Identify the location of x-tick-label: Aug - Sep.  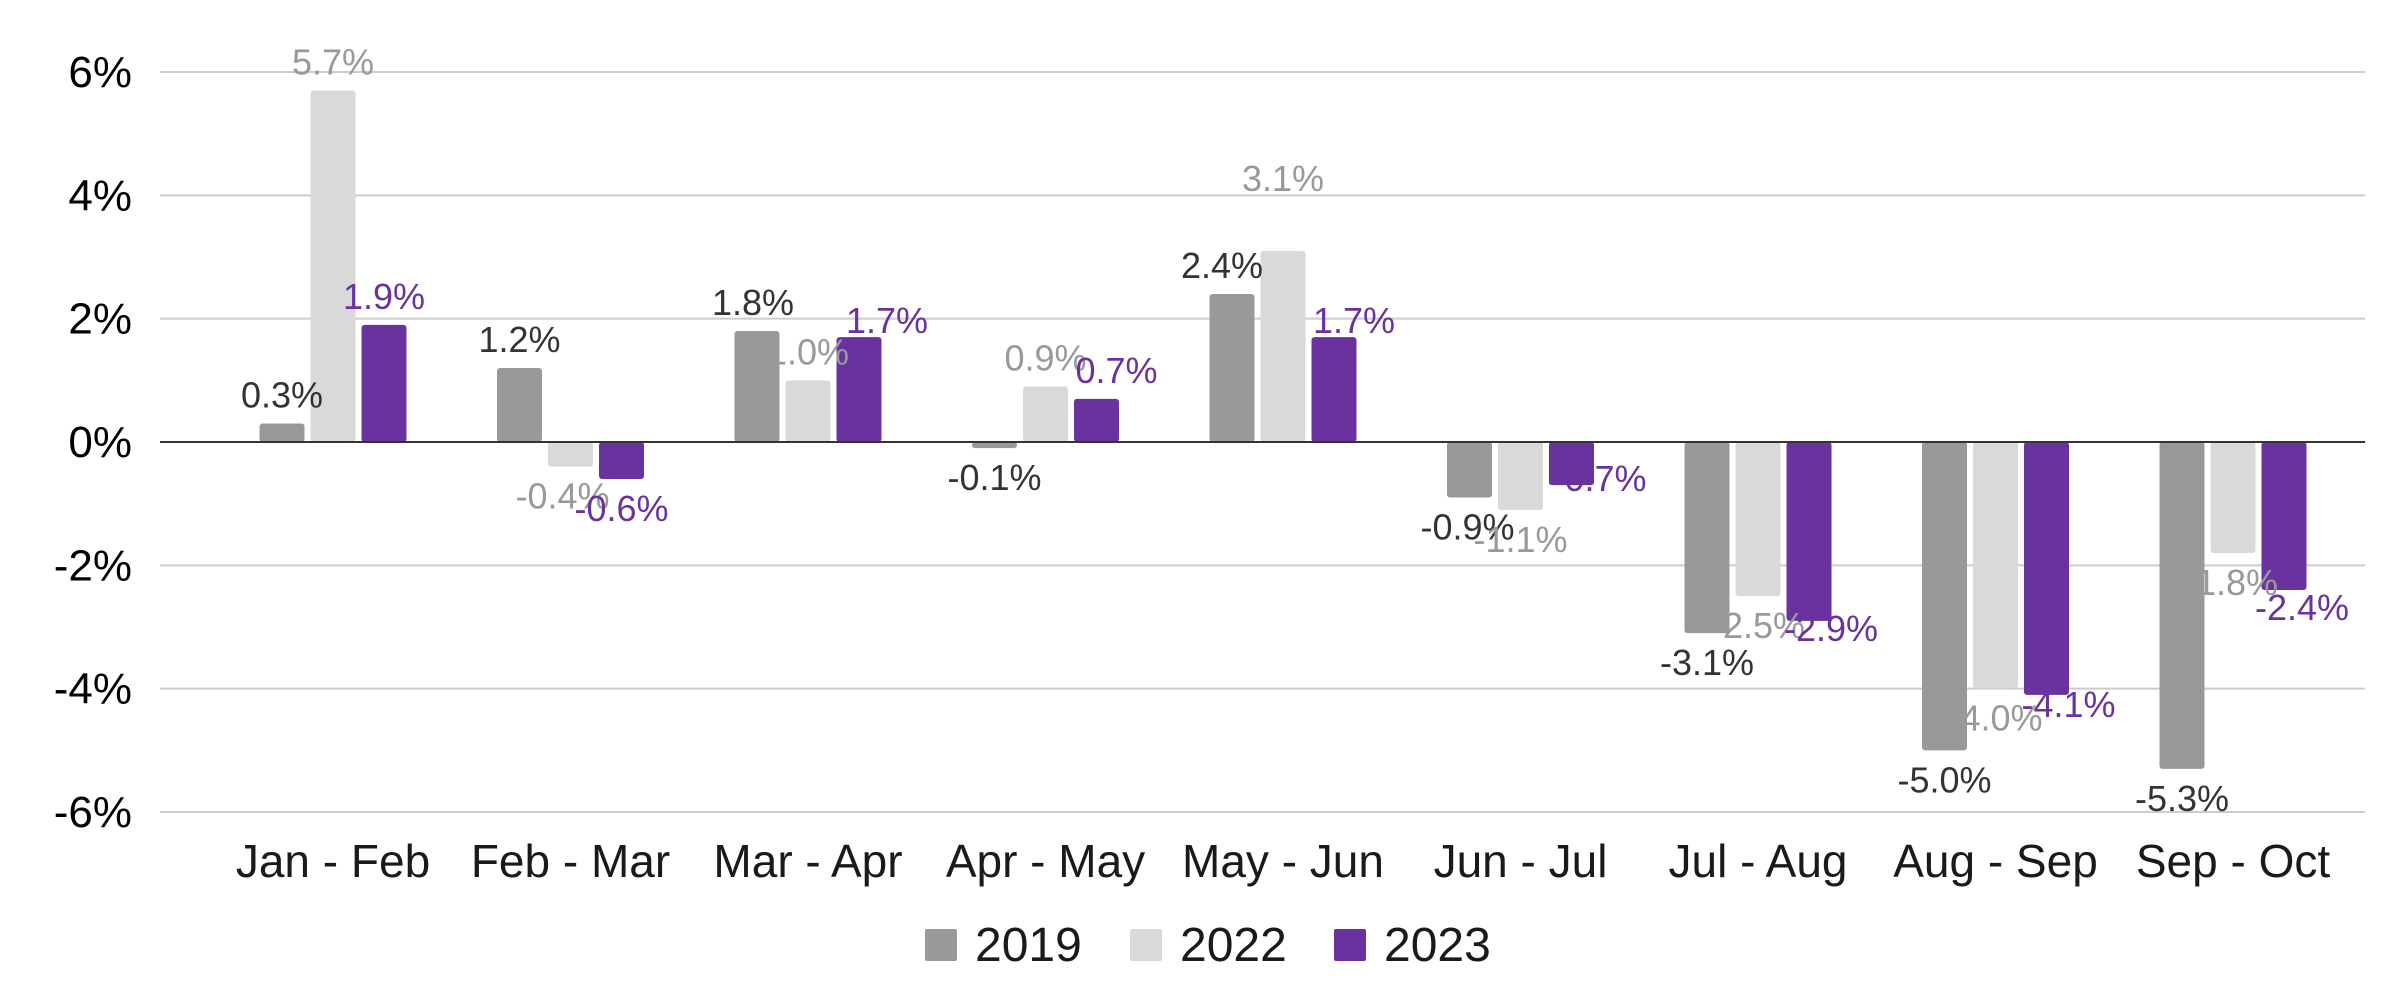
(1995, 861).